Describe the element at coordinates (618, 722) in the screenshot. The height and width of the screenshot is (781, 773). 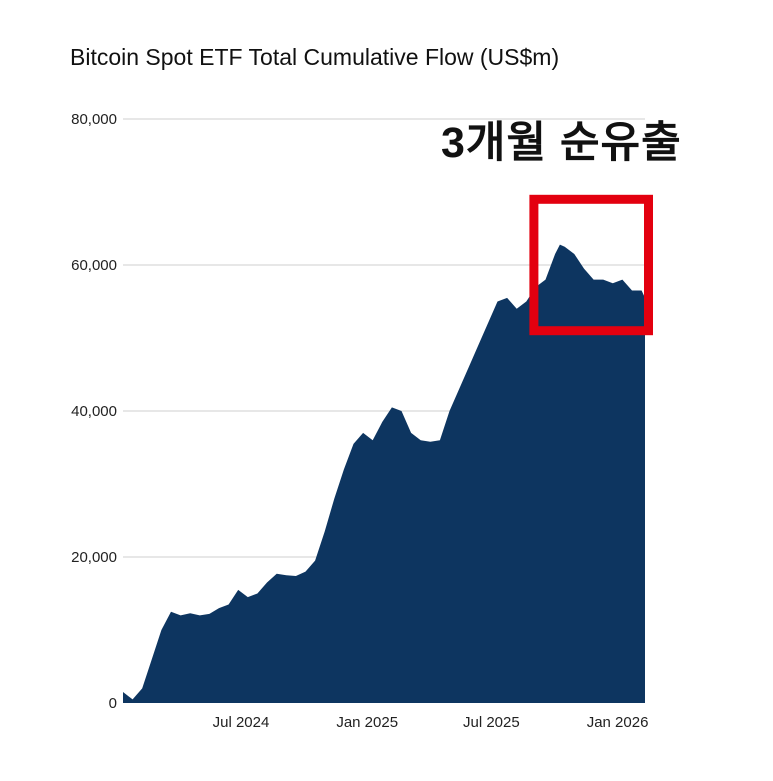
I see `x-tick-label: Jan 2026` at that location.